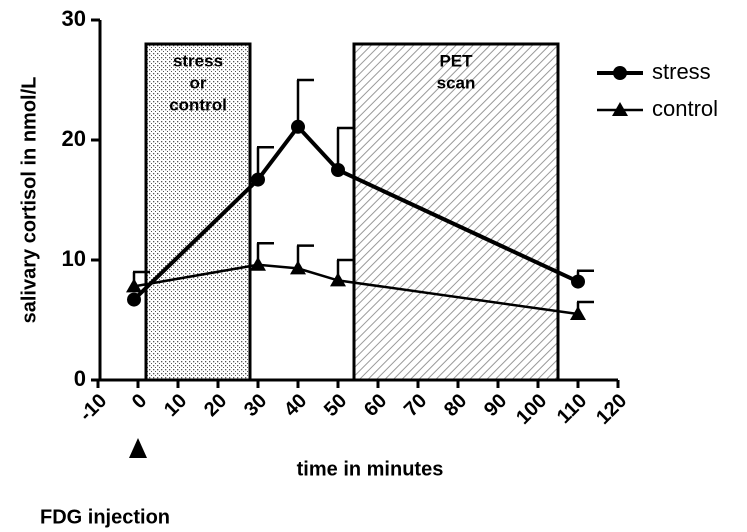  Describe the element at coordinates (685, 108) in the screenshot. I see `legend-label: control` at that location.